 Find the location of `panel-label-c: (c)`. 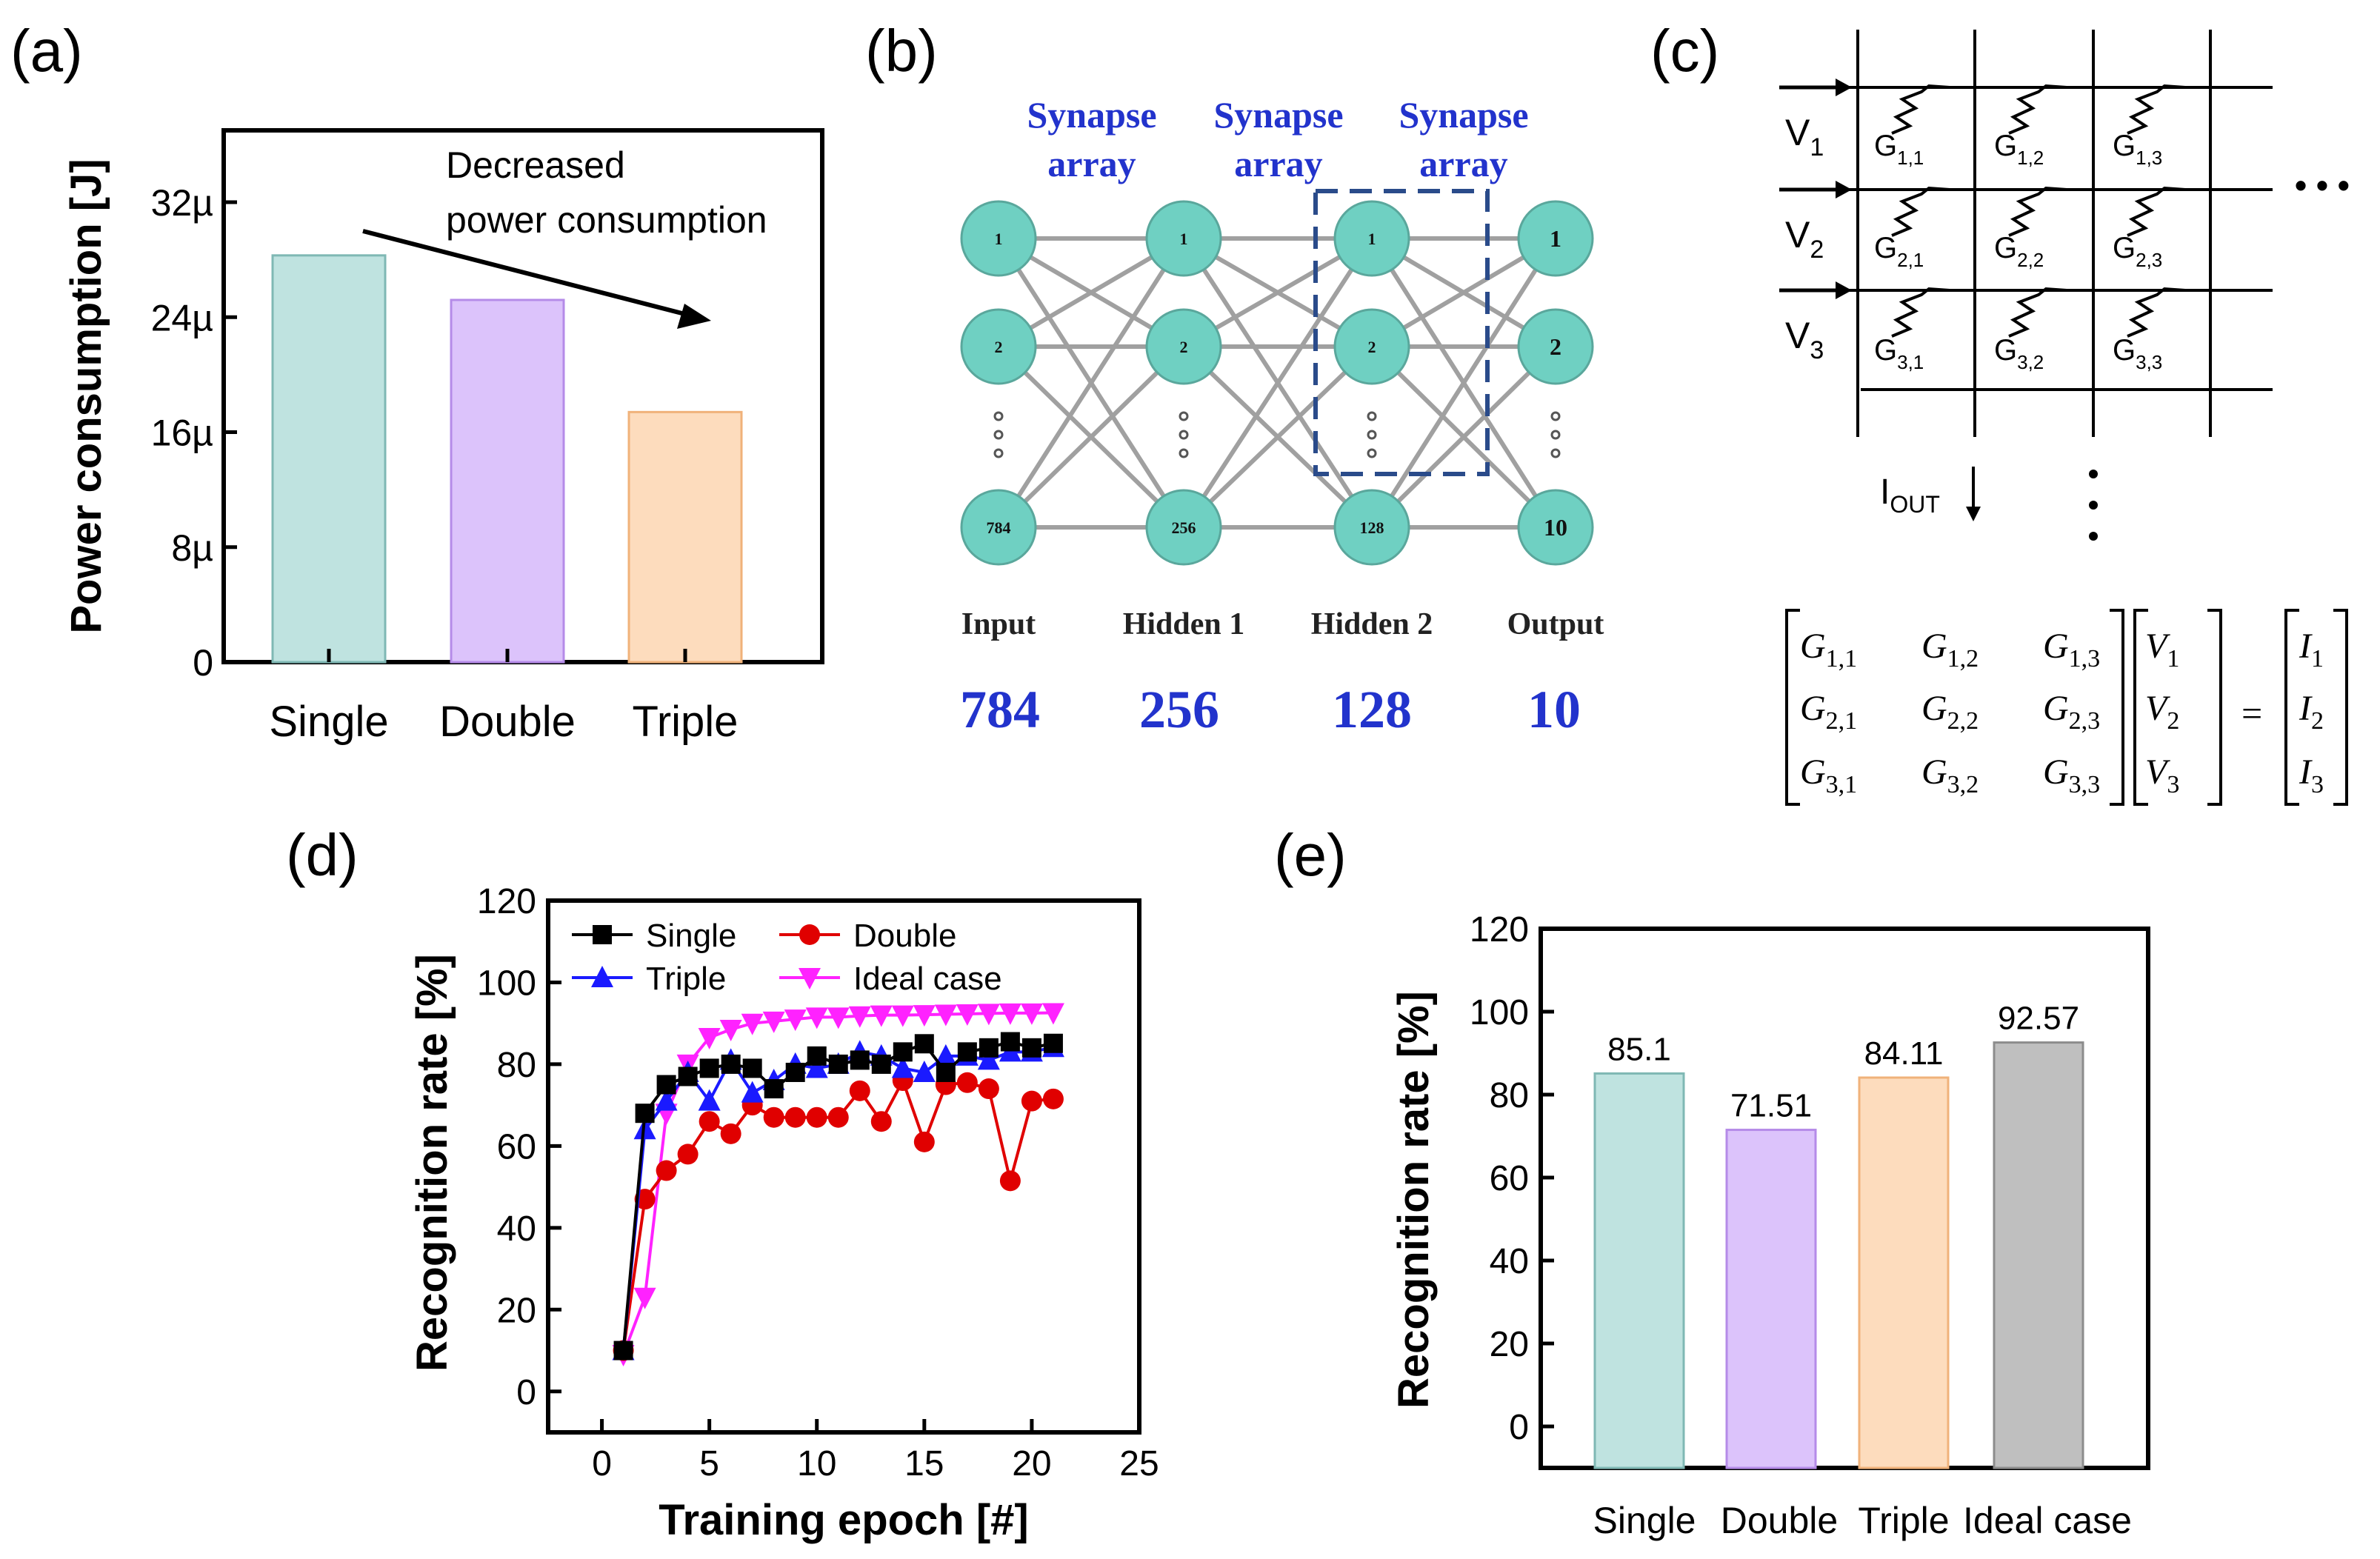

panel-label-c: (c) is located at coordinates (1684, 51).